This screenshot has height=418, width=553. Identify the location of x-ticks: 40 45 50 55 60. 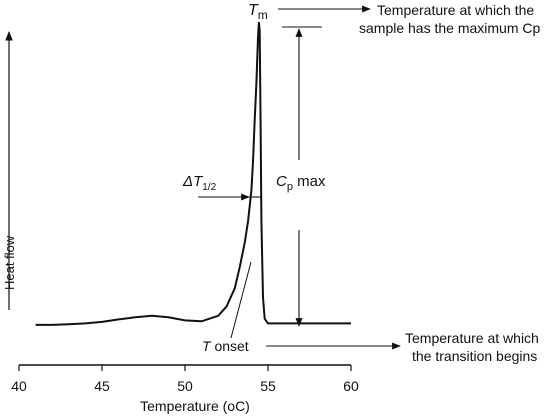
(185, 379).